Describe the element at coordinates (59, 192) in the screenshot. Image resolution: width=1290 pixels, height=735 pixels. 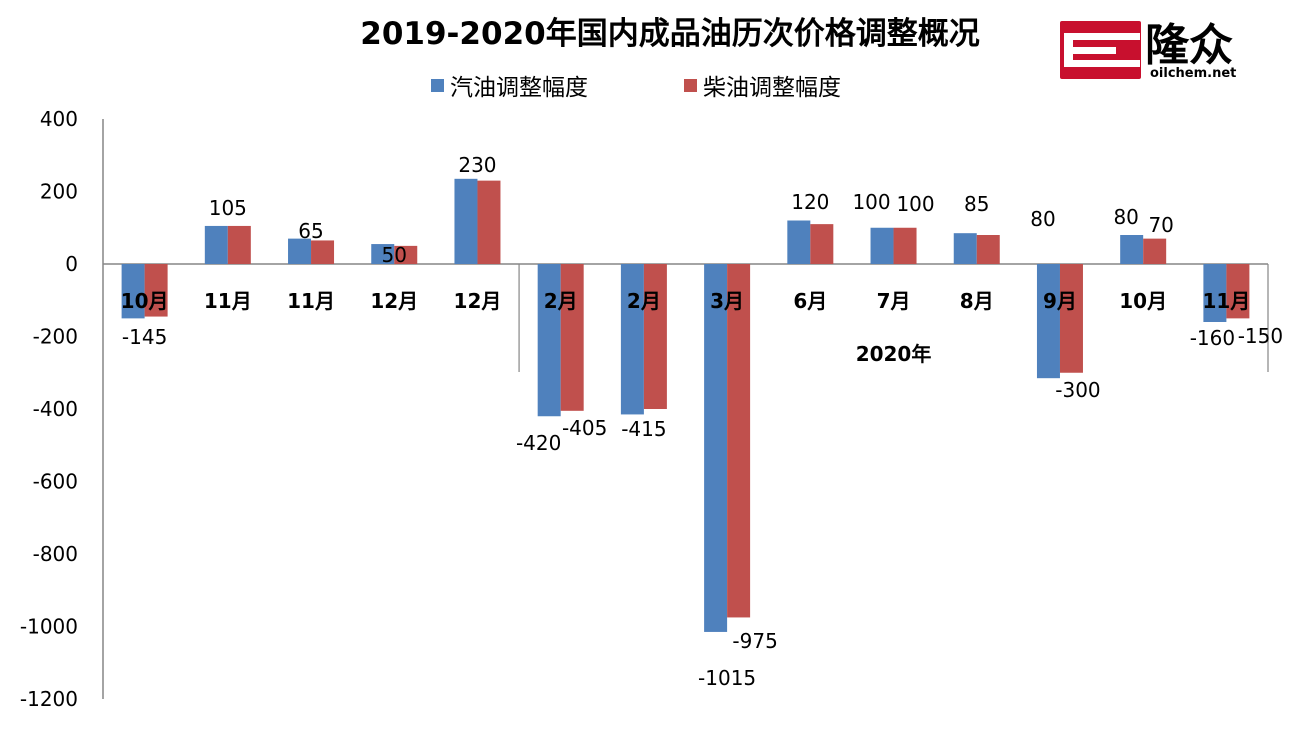
I see `y-tick-label: 200` at that location.